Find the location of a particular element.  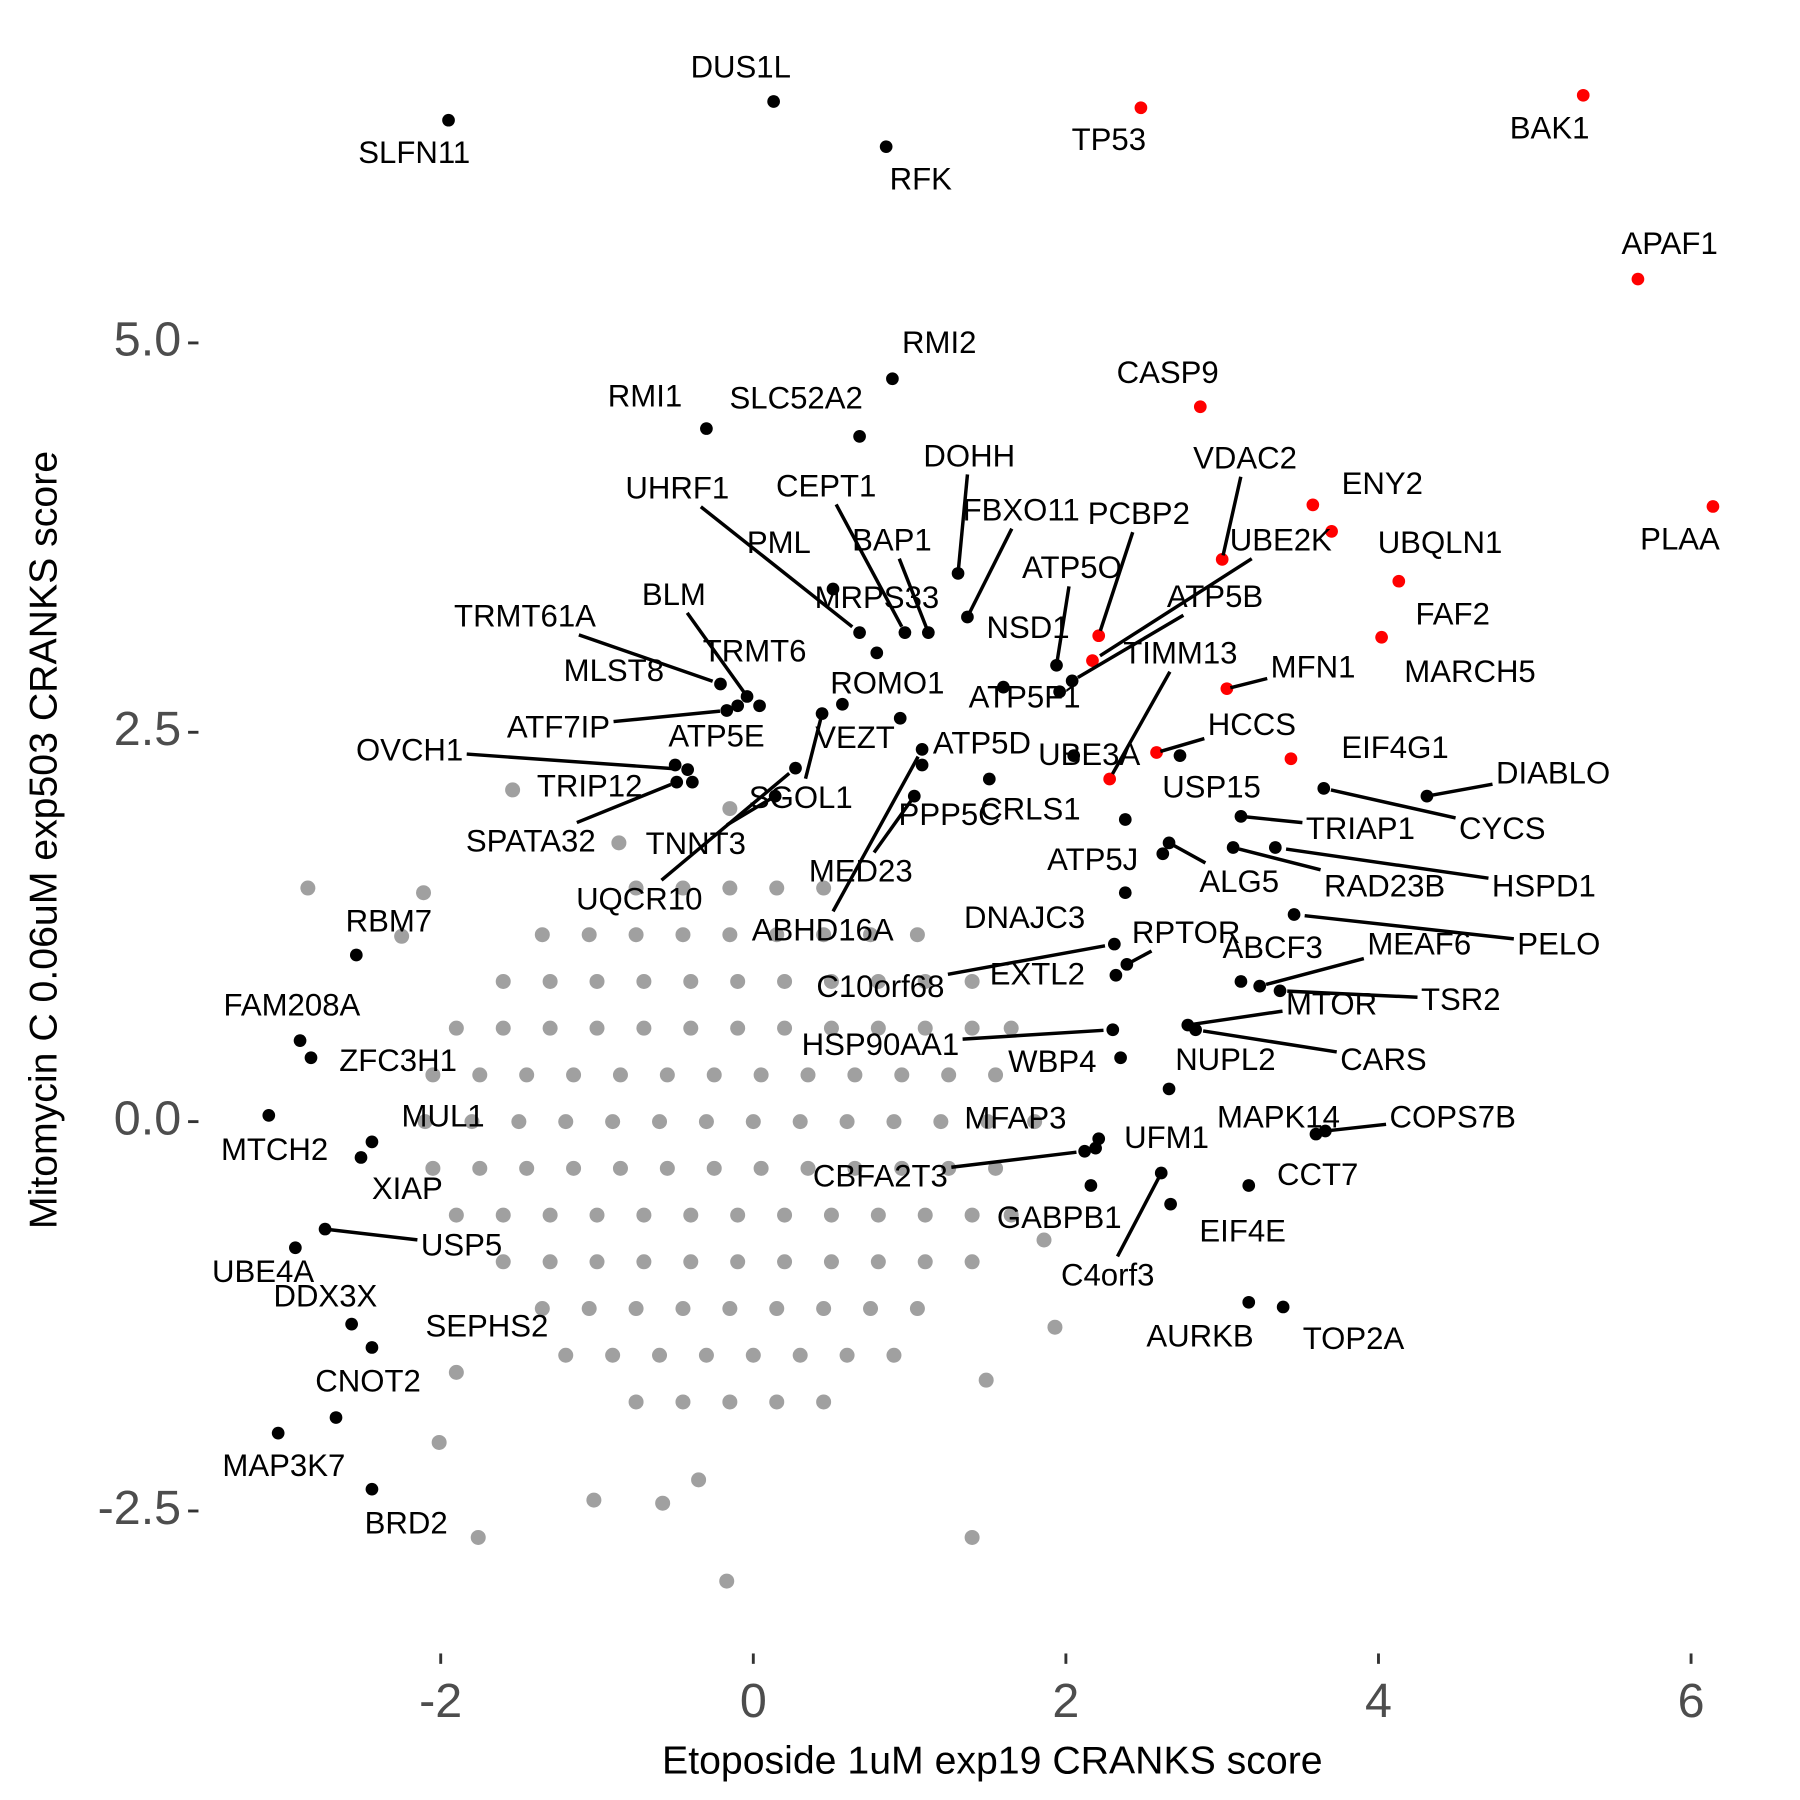

gene-label: TSR2 is located at coordinates (1461, 999).